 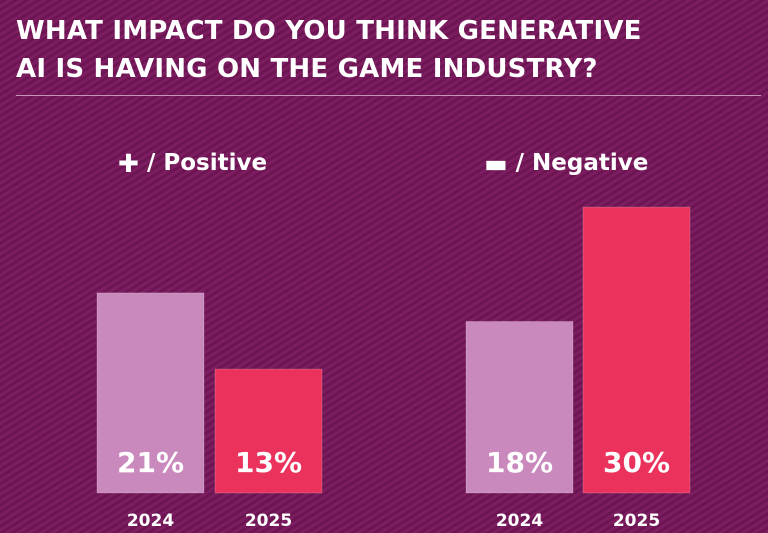 What do you see at coordinates (150, 462) in the screenshot?
I see `data-label-positive-2024: 21%` at bounding box center [150, 462].